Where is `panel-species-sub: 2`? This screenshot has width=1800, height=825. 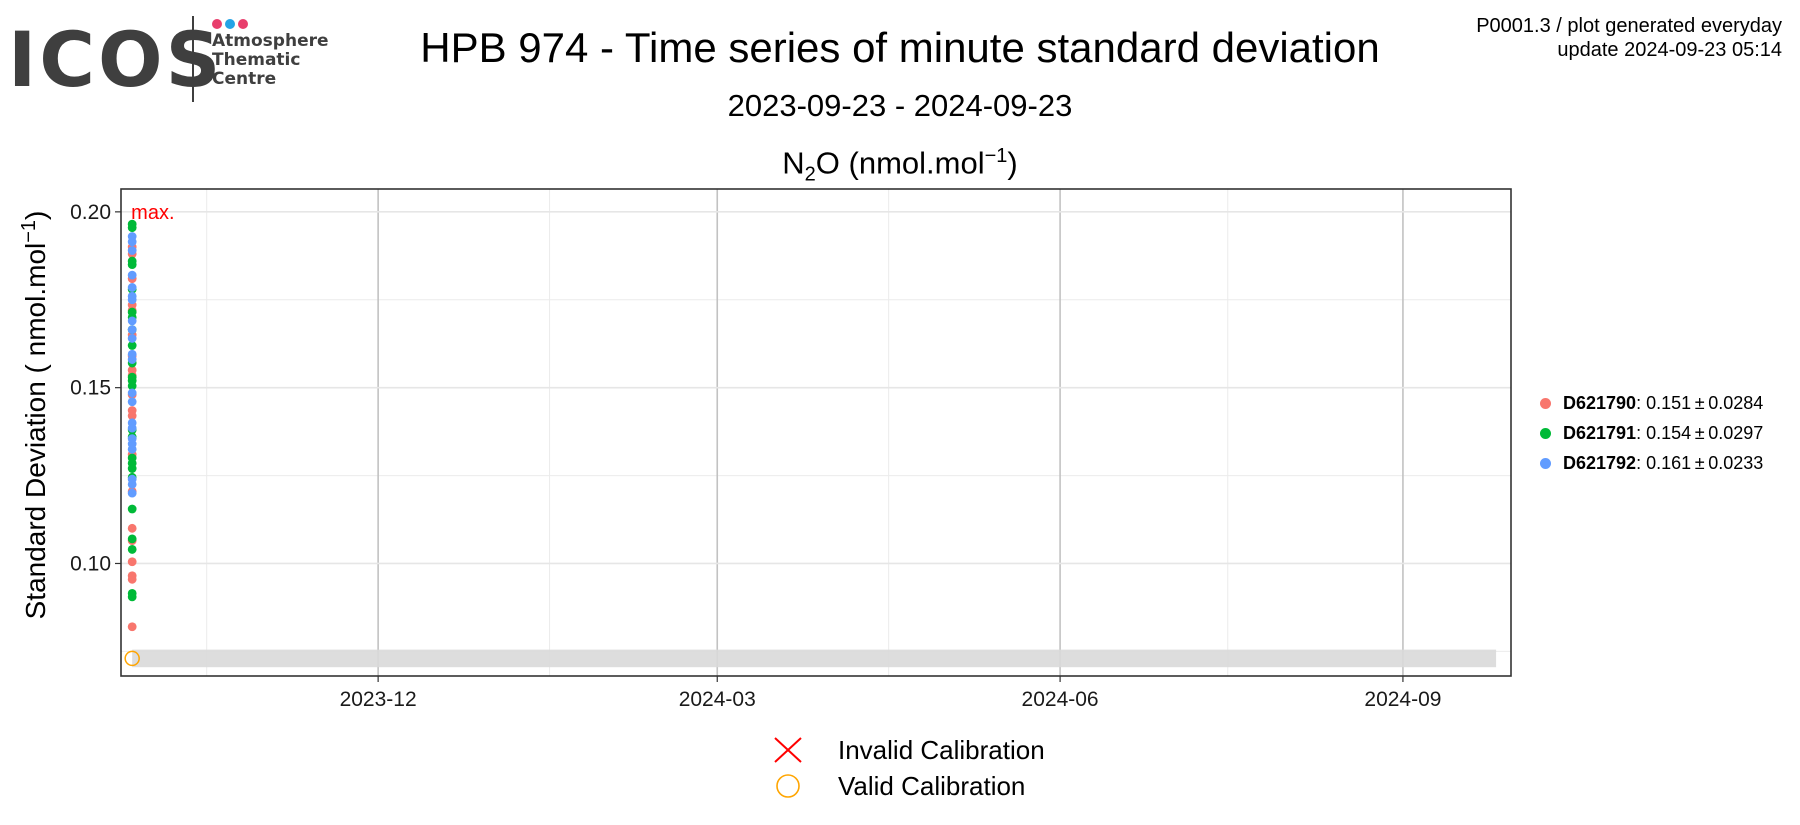
panel-species-sub: 2 is located at coordinates (810, 174).